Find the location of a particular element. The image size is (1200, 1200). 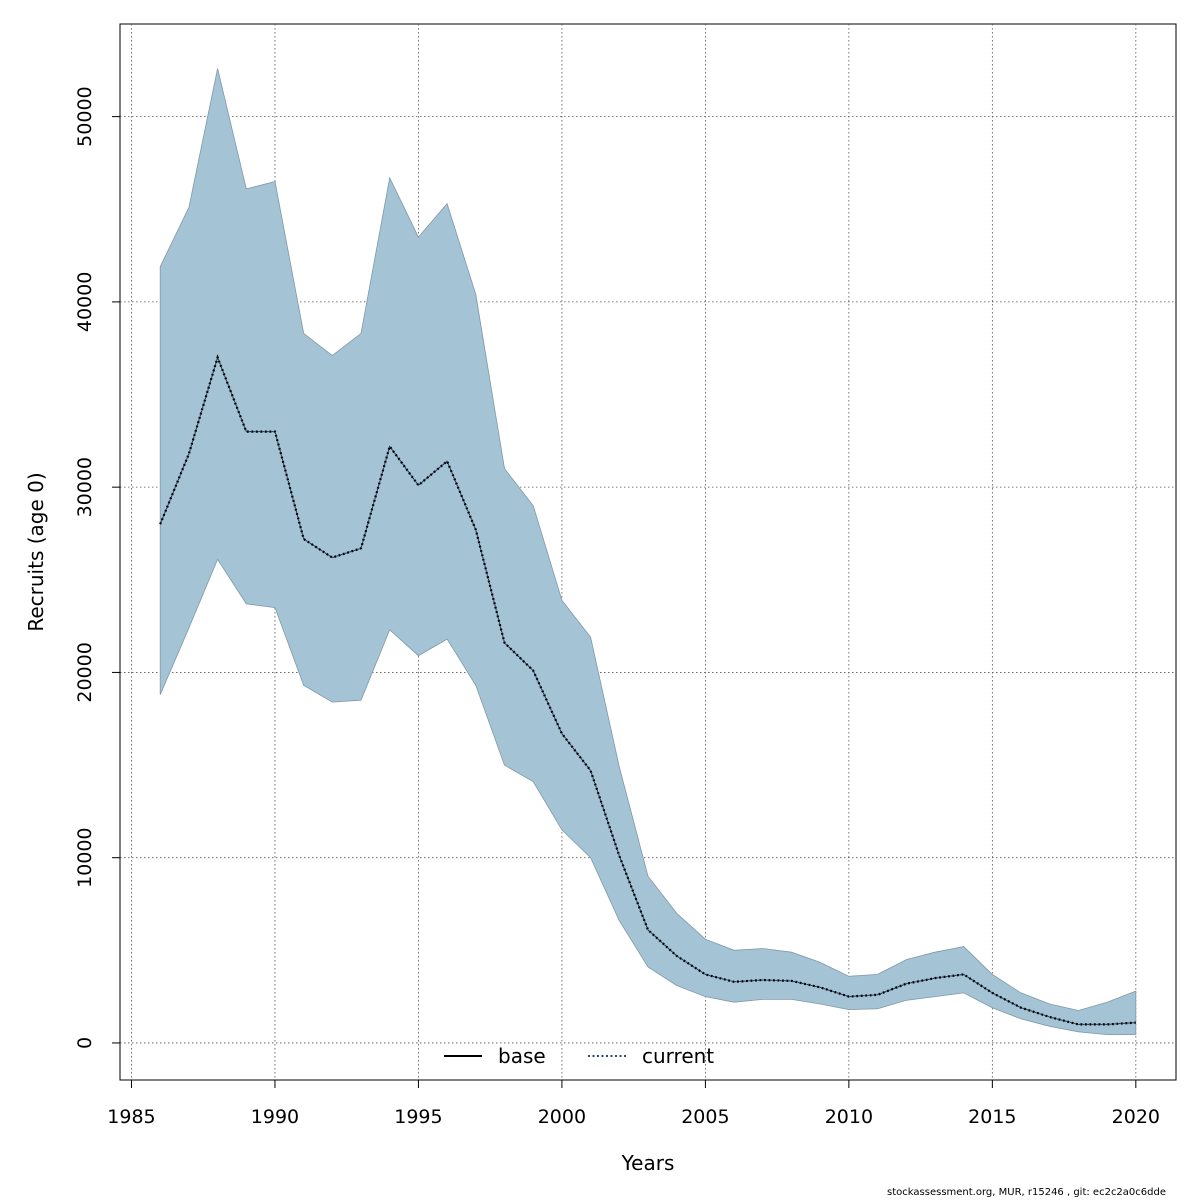

x-tick-label: 2020 is located at coordinates (1136, 1117).